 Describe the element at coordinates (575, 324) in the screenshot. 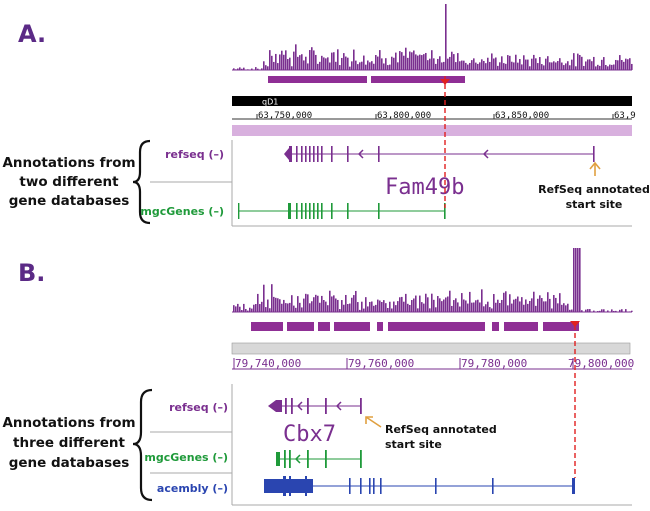

I see `panel-b-red-guide-marker` at that location.